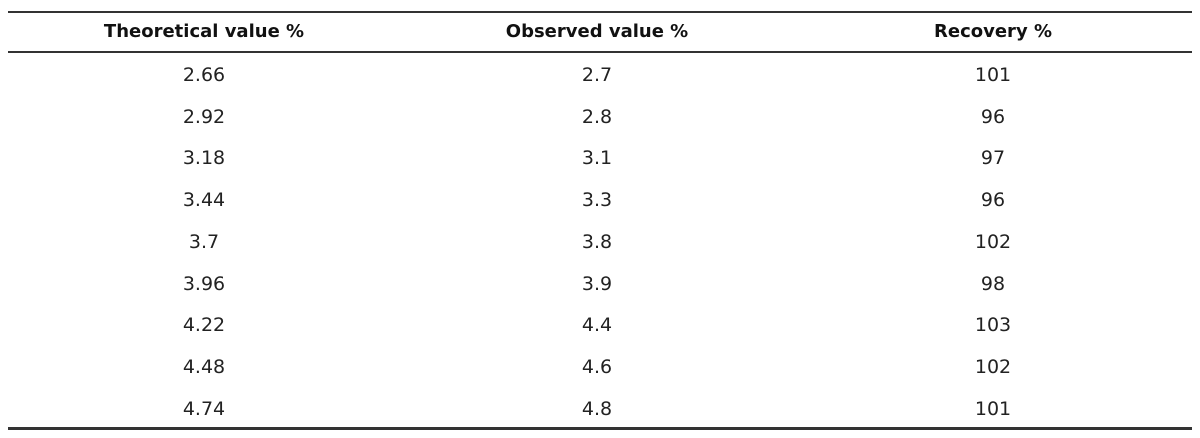 The image size is (1200, 438). What do you see at coordinates (204, 31) in the screenshot?
I see `header-cell: Theoretical value %` at bounding box center [204, 31].